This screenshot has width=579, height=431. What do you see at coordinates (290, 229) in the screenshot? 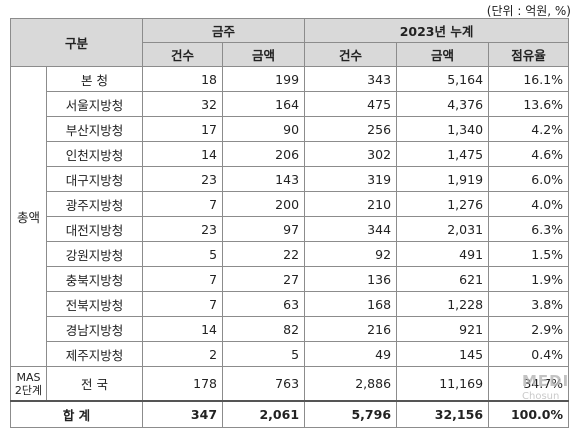
I see `table-row: 대전지방청 23 97 344 2,031 6.3%` at bounding box center [290, 229].